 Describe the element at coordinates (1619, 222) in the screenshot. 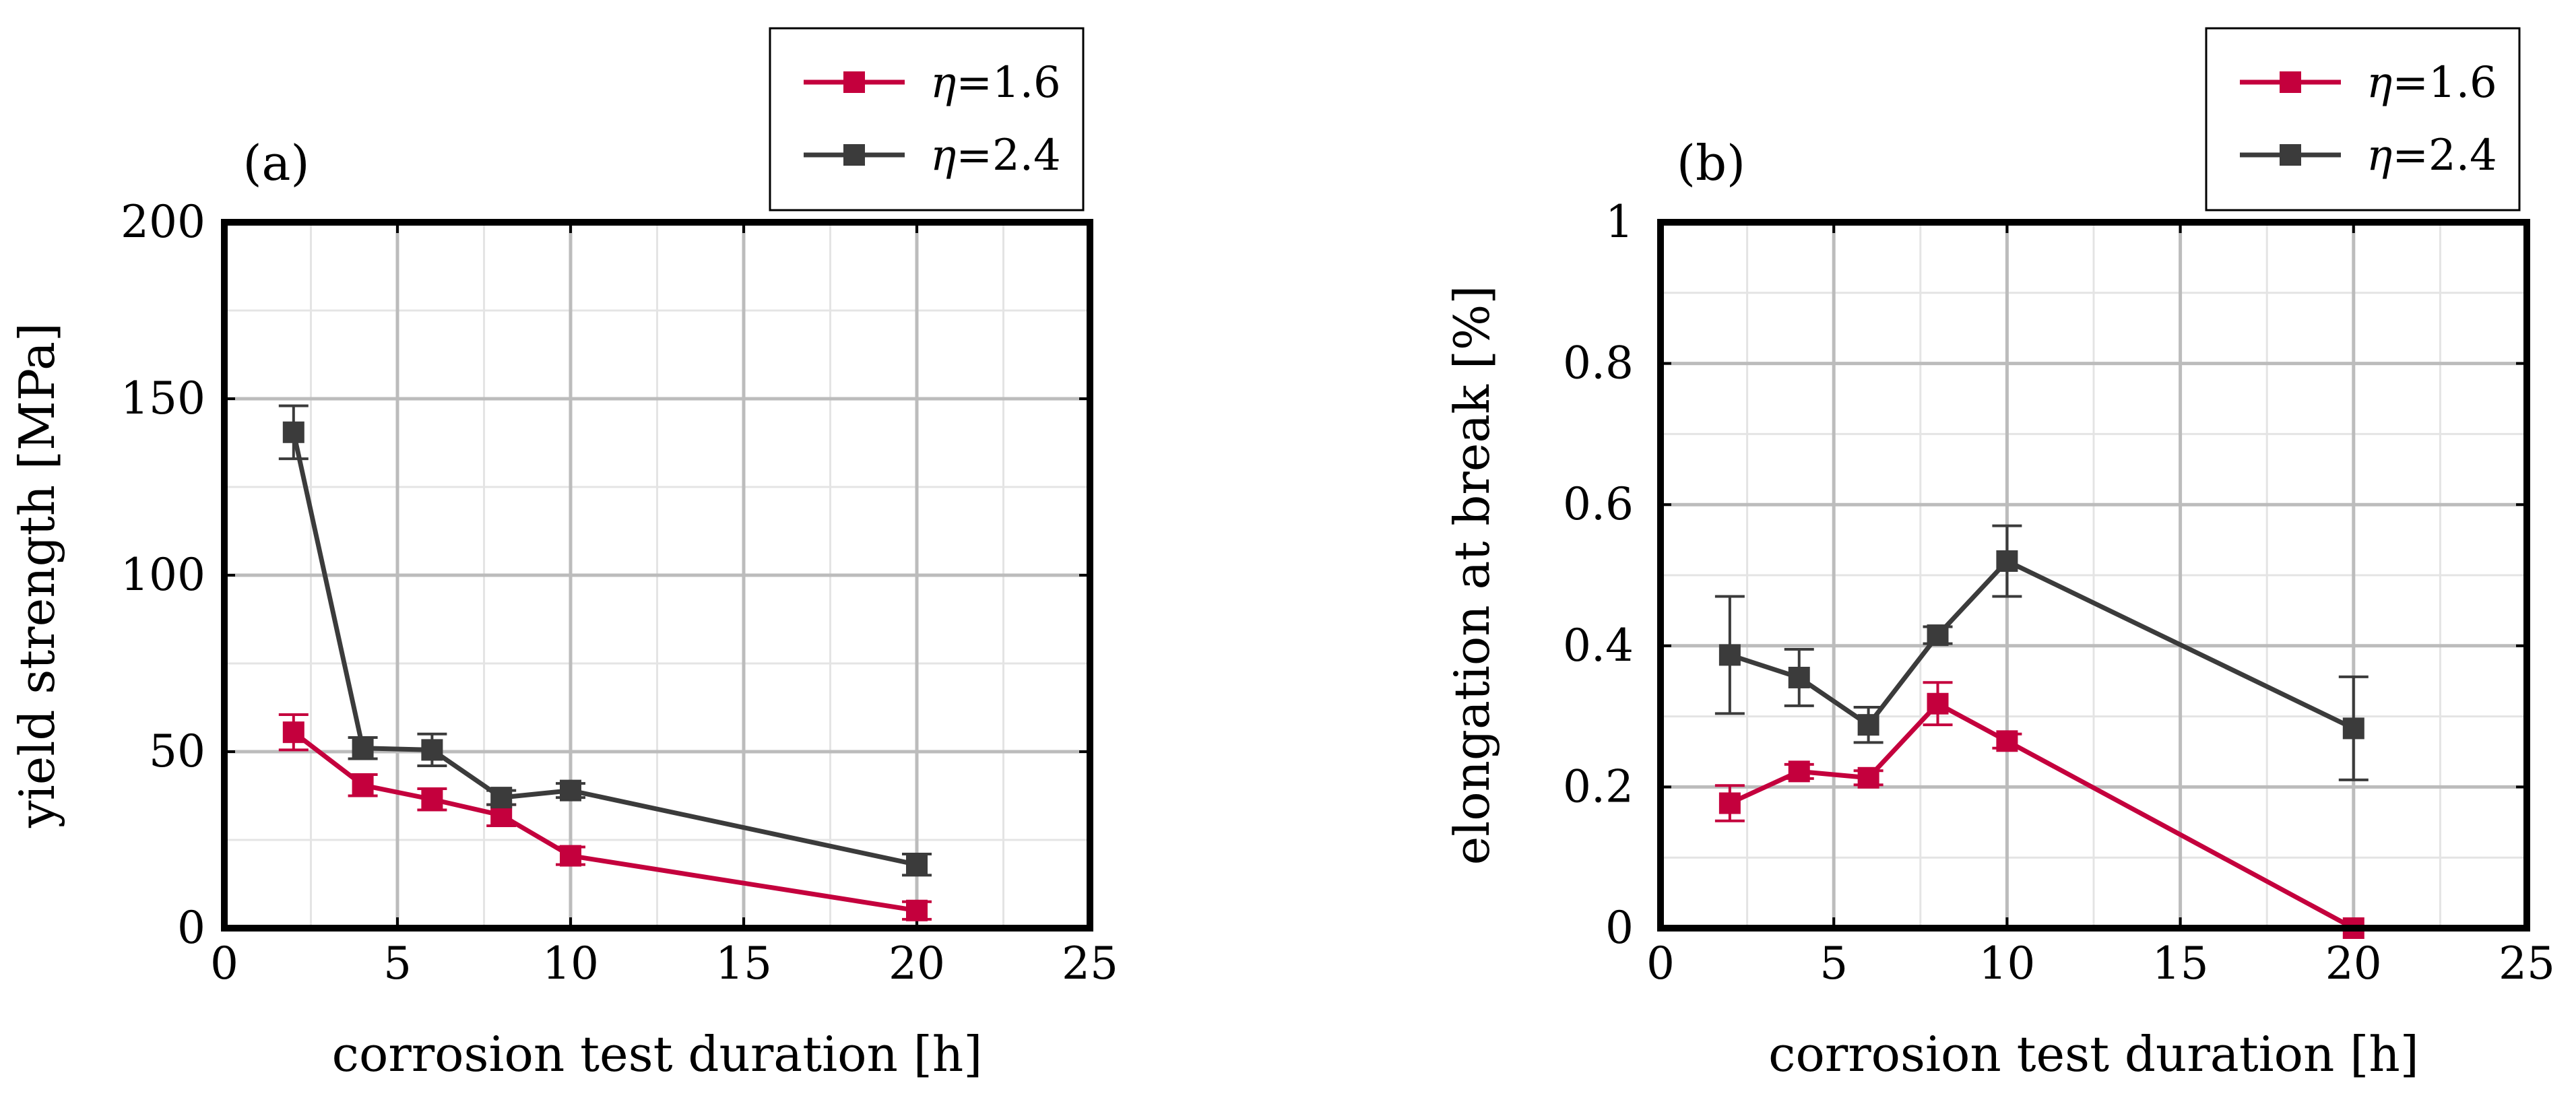

I see `y-tick-label: 1` at that location.